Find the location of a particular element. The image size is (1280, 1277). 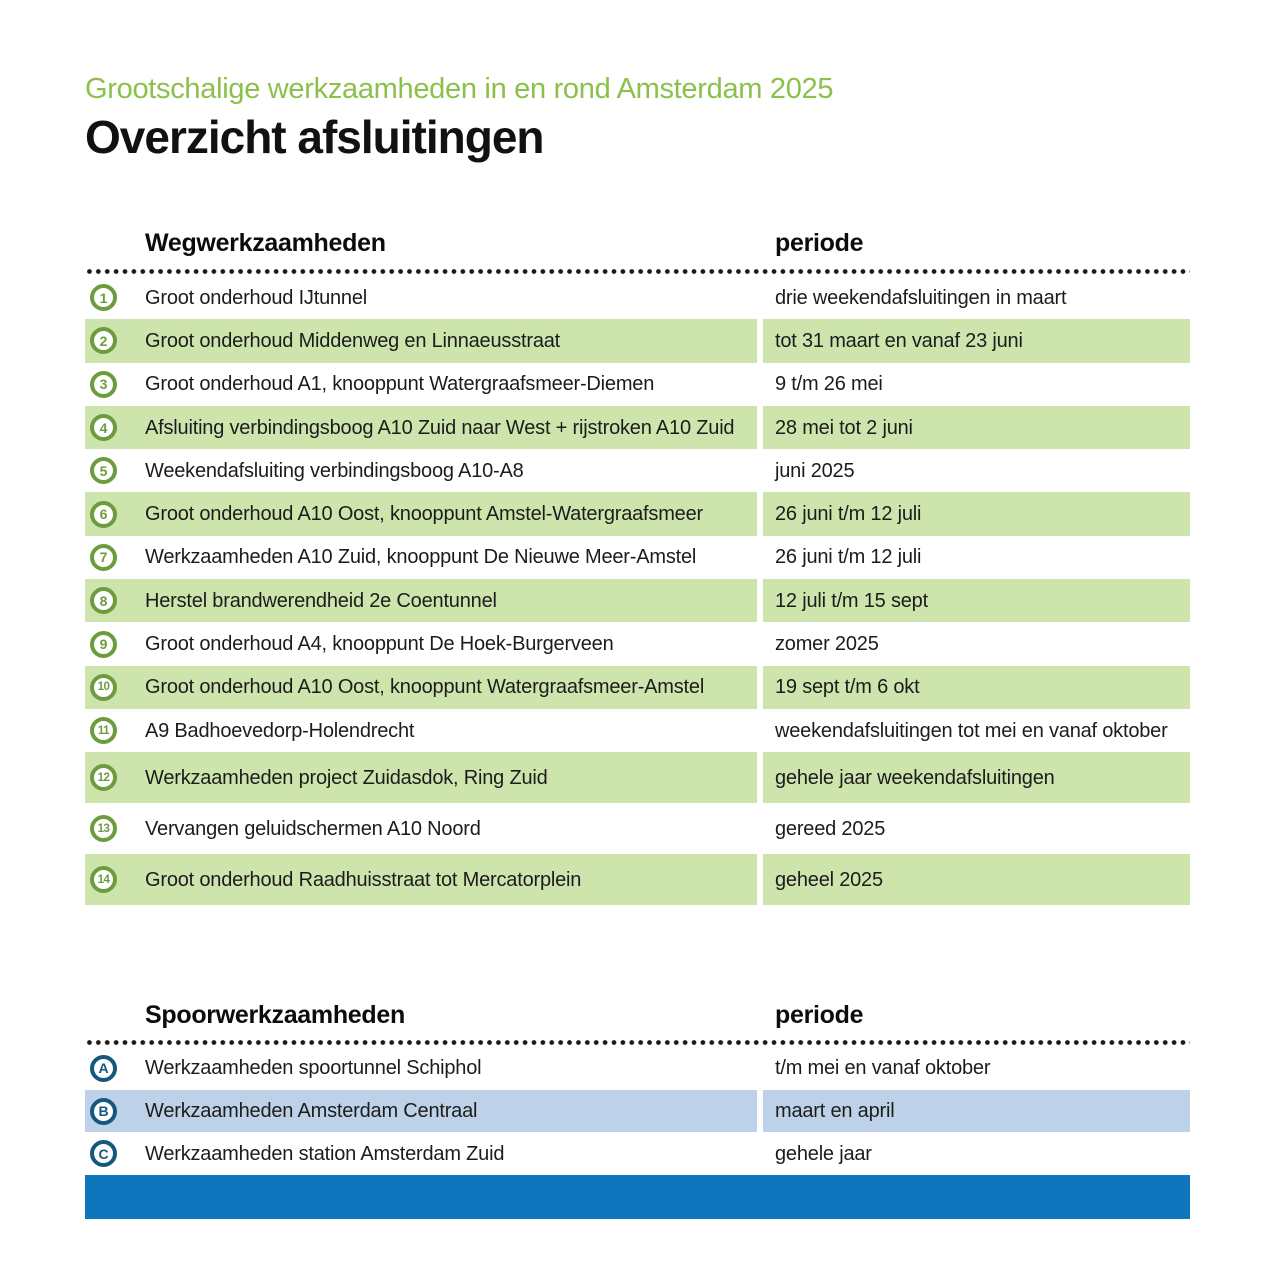

row-label-cell: 11 A9 Badhoevedorp-Holendrecht is located at coordinates (421, 730).